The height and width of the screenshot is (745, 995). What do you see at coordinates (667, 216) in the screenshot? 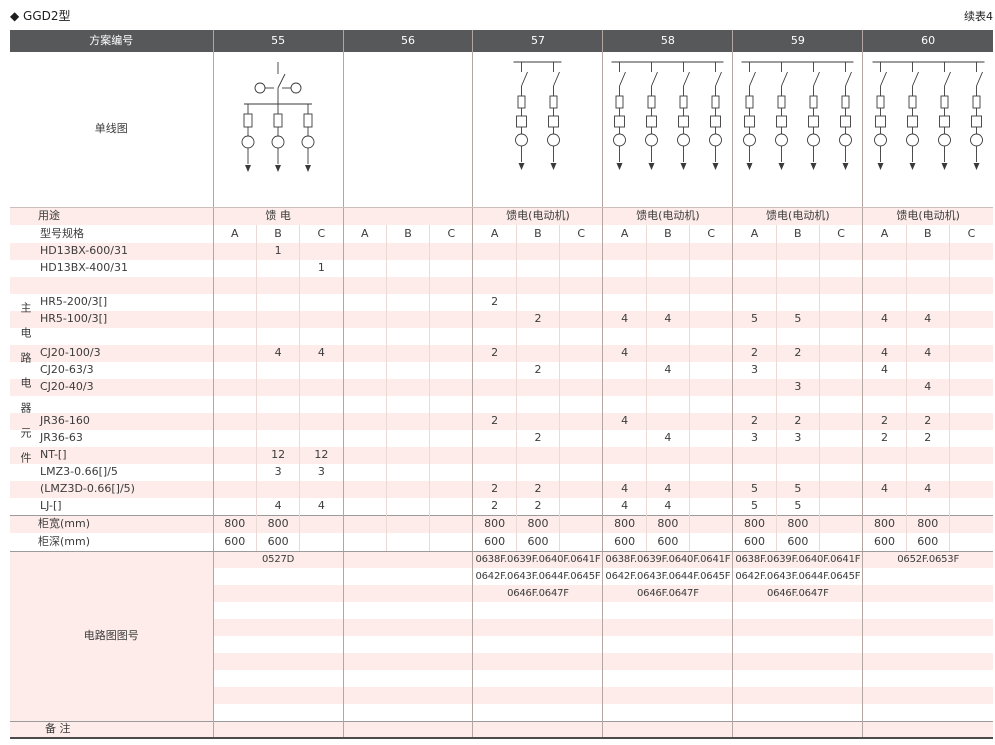
I see `usage-value-58: 馈电(电动机)` at bounding box center [667, 216].